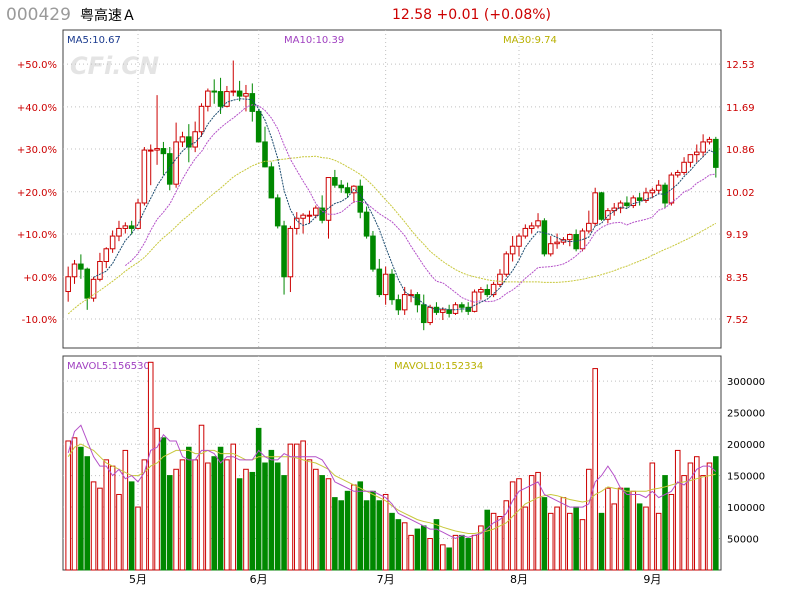 The height and width of the screenshot is (600, 800). What do you see at coordinates (737, 278) in the screenshot?
I see `right-price-tick: 8.35` at bounding box center [737, 278].